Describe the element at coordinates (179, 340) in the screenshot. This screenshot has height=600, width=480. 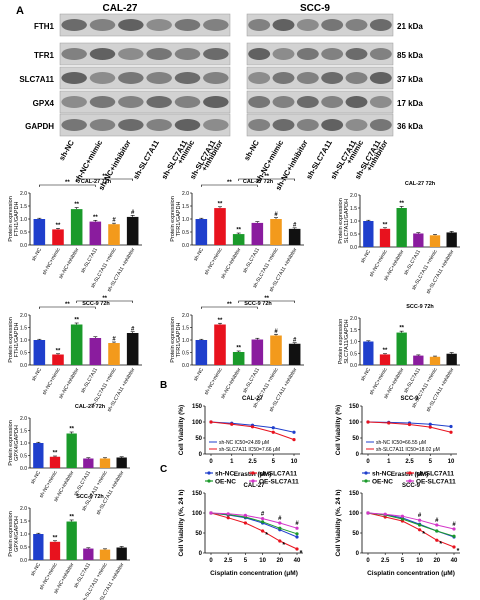
I see `y-axis-label: TFR1/GAPDH` at that location.